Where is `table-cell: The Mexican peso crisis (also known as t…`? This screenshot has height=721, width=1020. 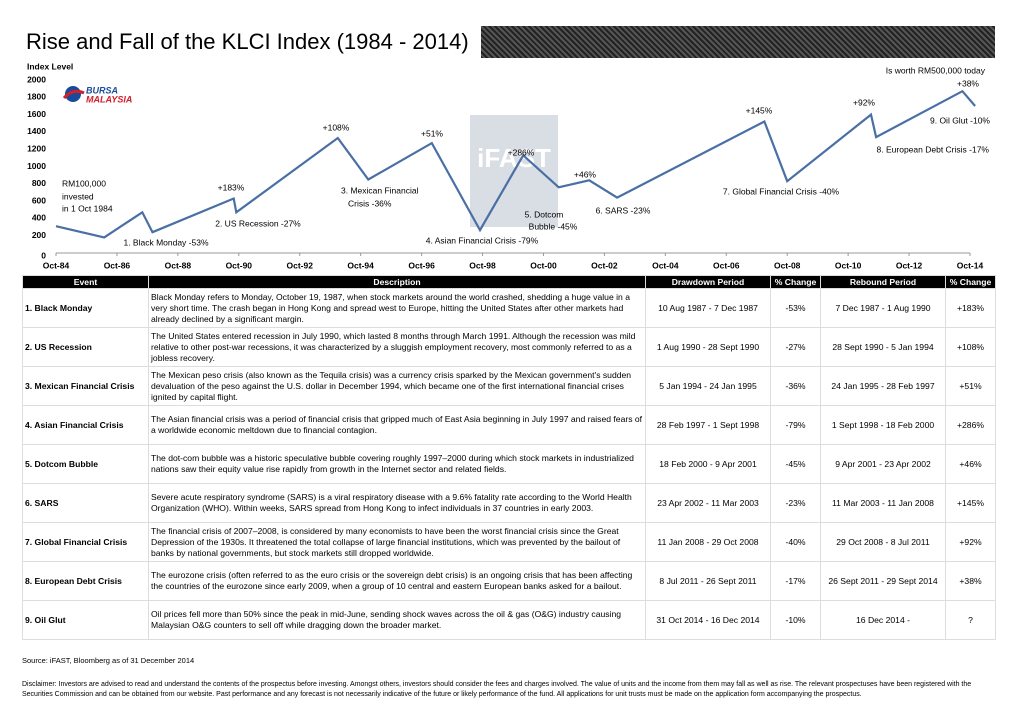 table-cell: The Mexican peso crisis (also known as t… is located at coordinates (397, 386).